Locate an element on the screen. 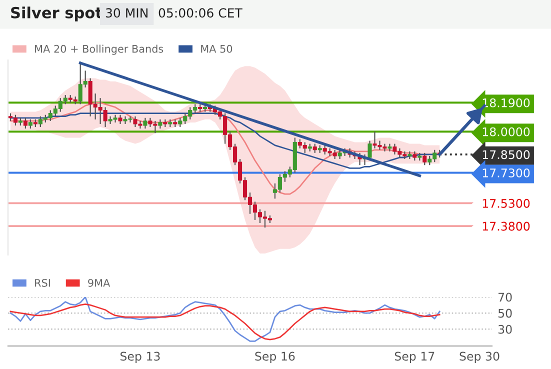 The width and height of the screenshot is (551, 369). legend-label: MA 50 is located at coordinates (216, 48).